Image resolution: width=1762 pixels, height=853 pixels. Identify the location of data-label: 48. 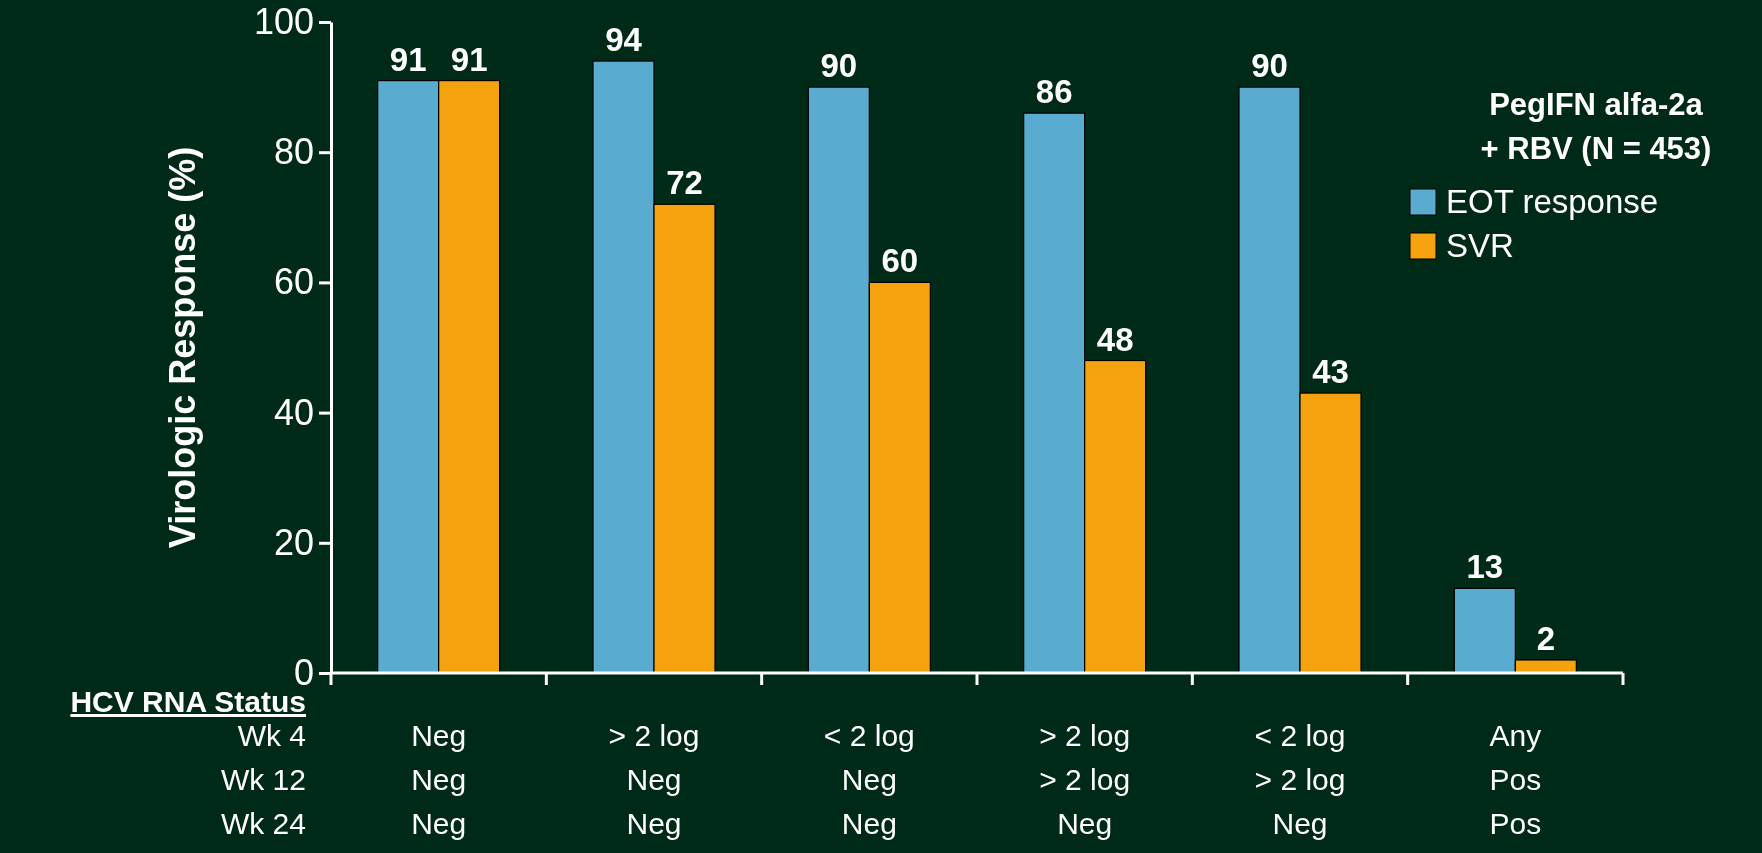
(1115, 339).